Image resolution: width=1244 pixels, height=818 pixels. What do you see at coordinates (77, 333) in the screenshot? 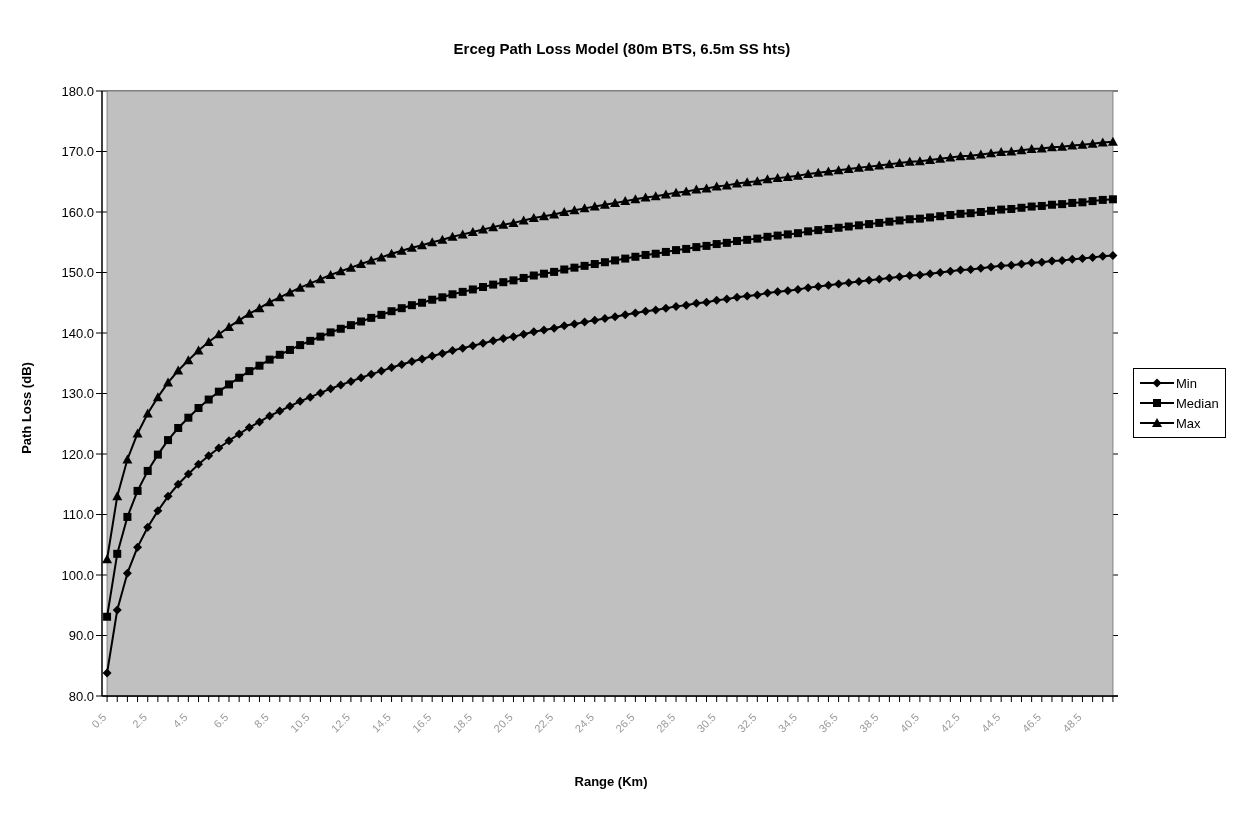
I see `y-tick-label: 140.0` at bounding box center [77, 333].